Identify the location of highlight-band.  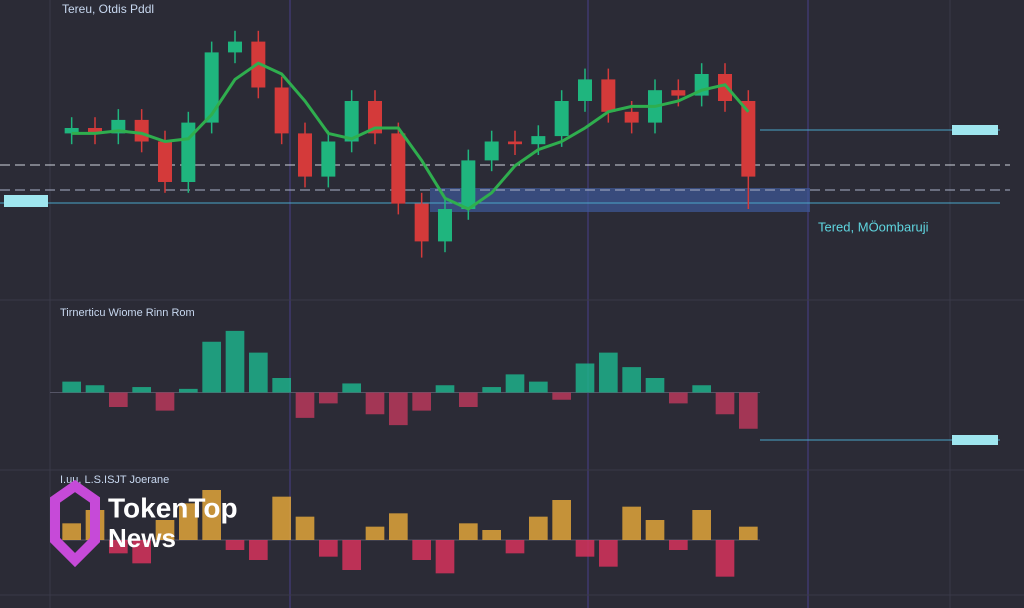
(620, 200).